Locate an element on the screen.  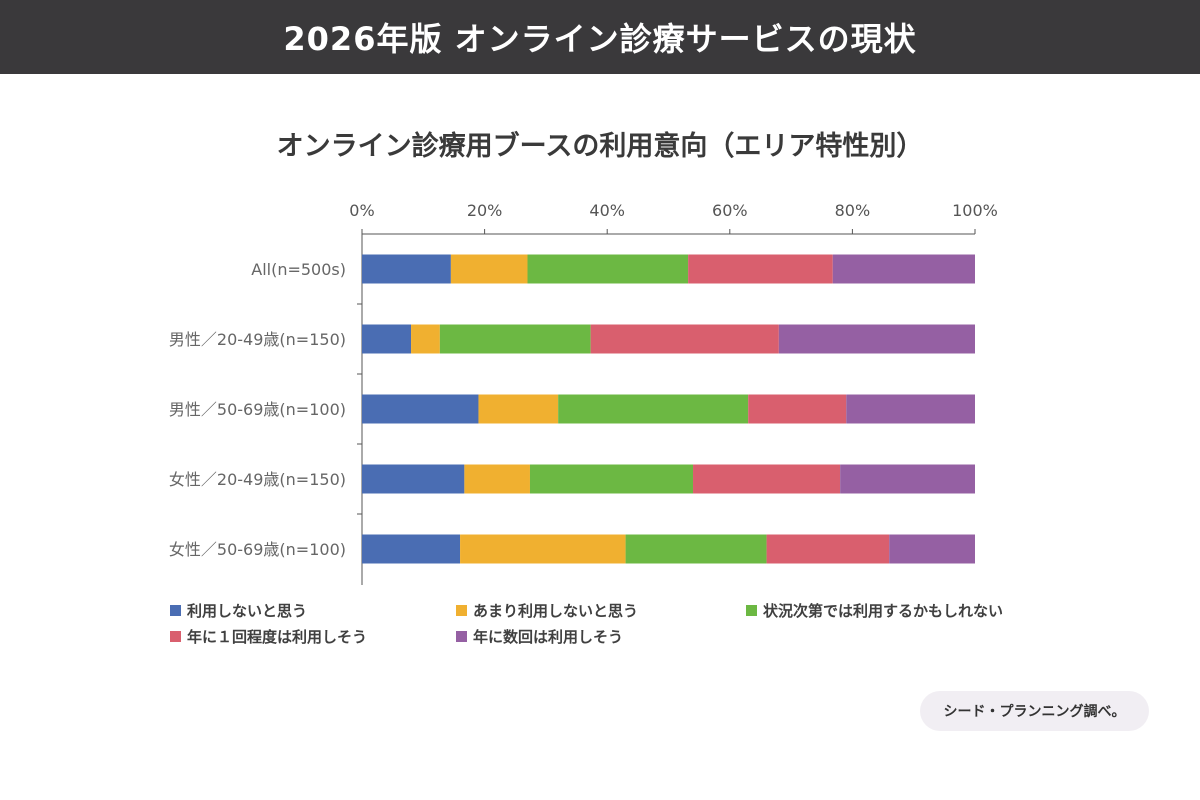
category-label: 女性／50-69歳(n=100) is located at coordinates (257, 549).